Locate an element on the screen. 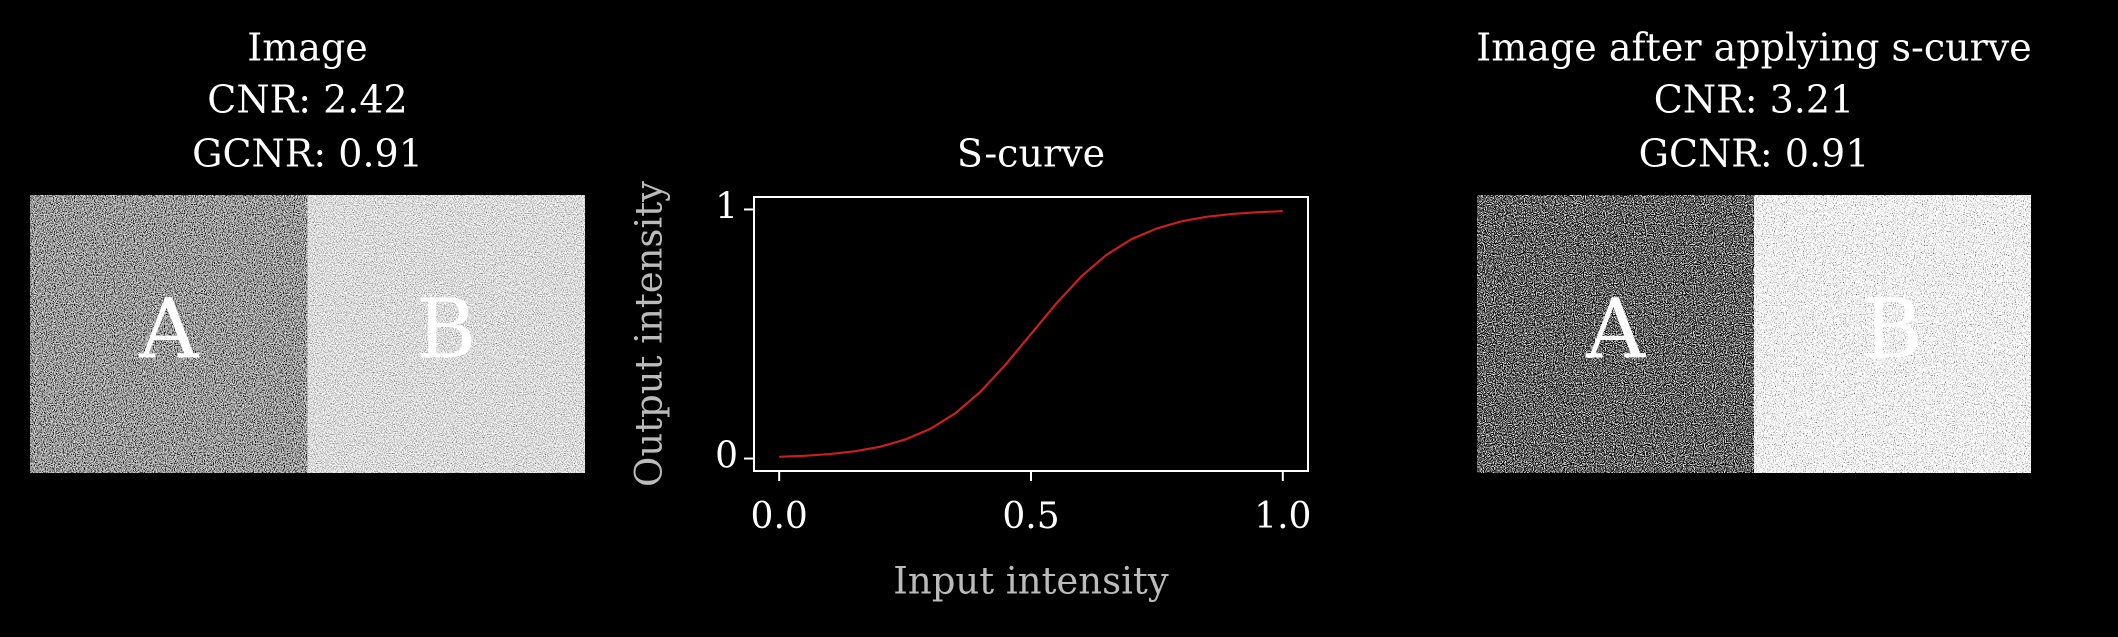 The image size is (2118, 637). y-tick-label: 1 is located at coordinates (726, 206).